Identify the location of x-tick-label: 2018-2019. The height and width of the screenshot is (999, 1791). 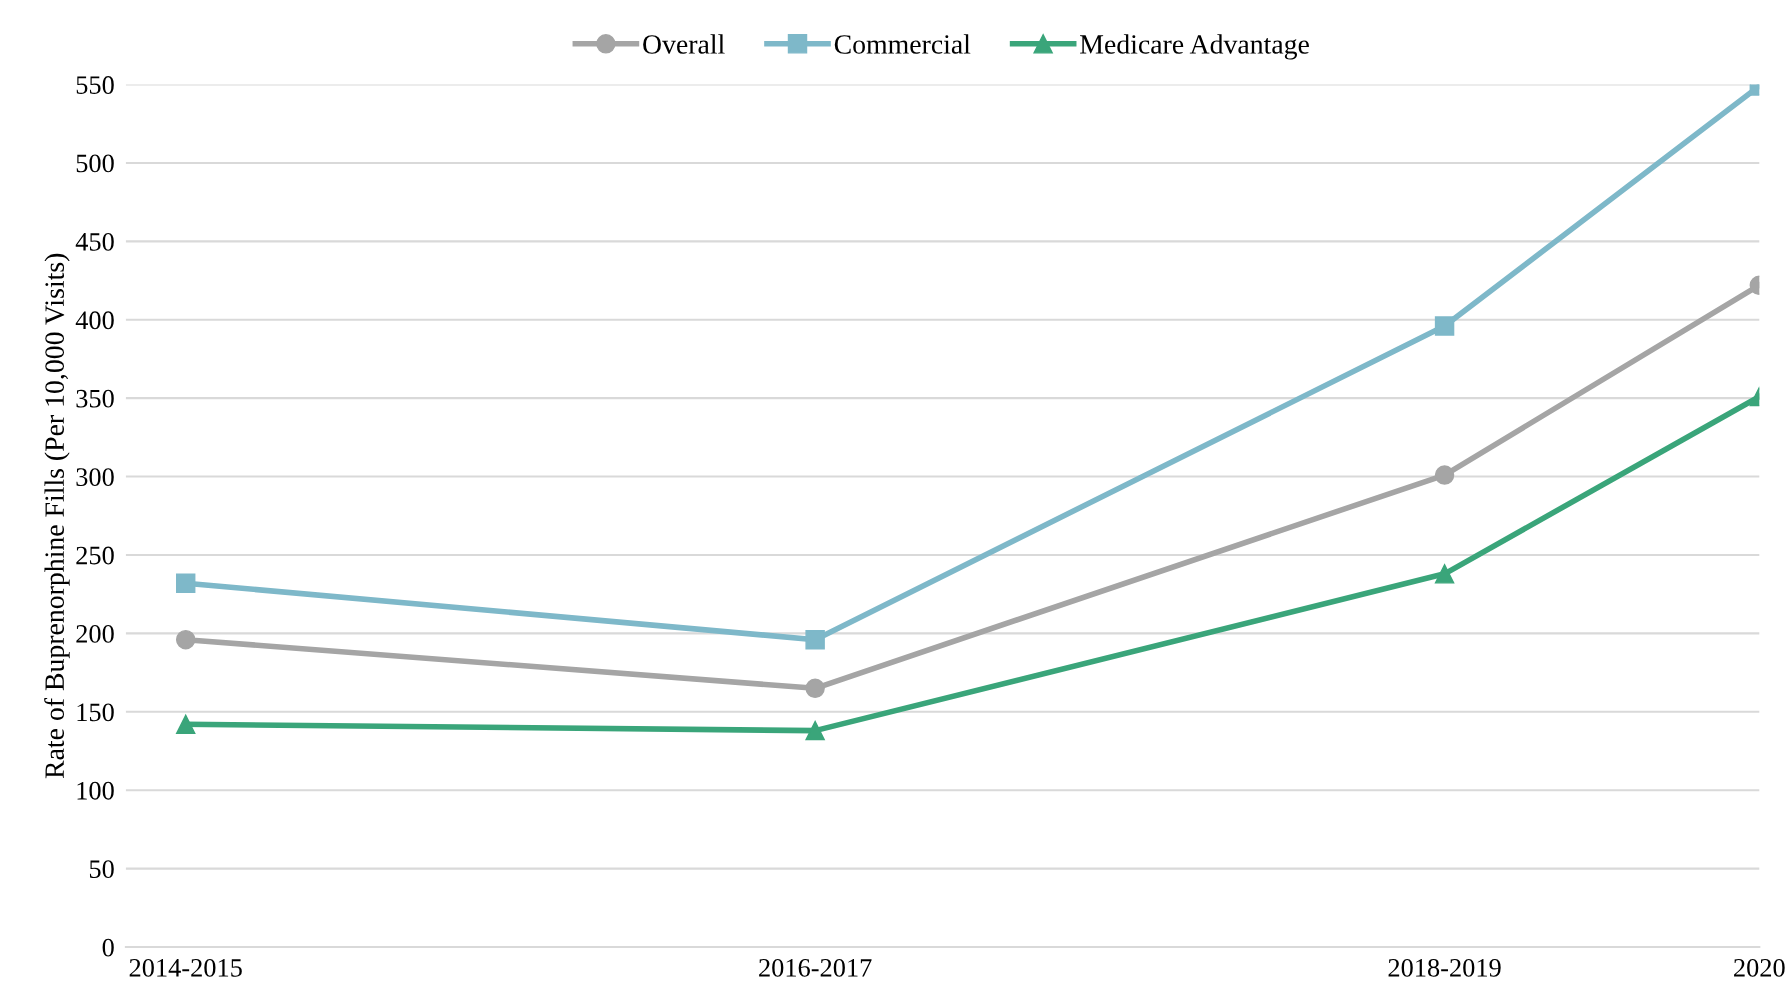
(1444, 967).